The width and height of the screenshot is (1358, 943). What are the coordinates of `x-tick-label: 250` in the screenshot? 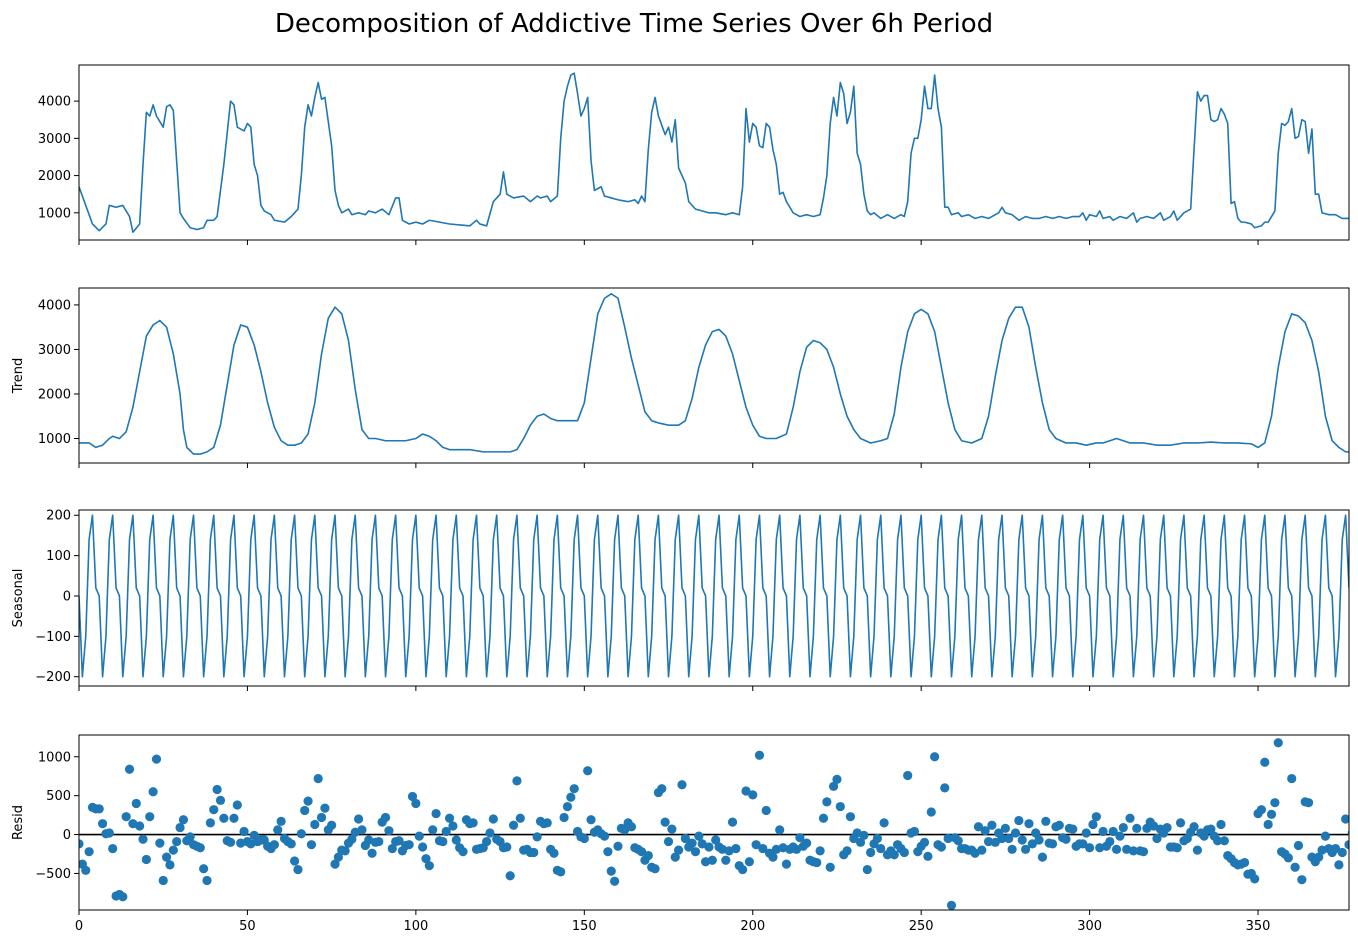 It's located at (921, 926).